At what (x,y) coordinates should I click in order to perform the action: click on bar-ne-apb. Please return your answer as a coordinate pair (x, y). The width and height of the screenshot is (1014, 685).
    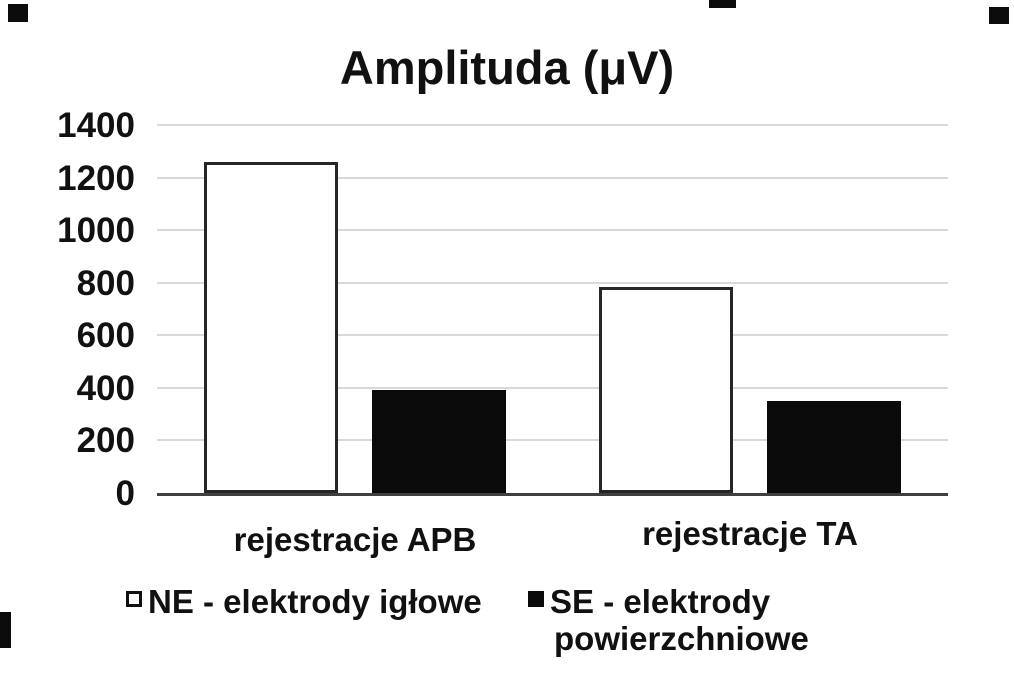
    Looking at the image, I should click on (271, 327).